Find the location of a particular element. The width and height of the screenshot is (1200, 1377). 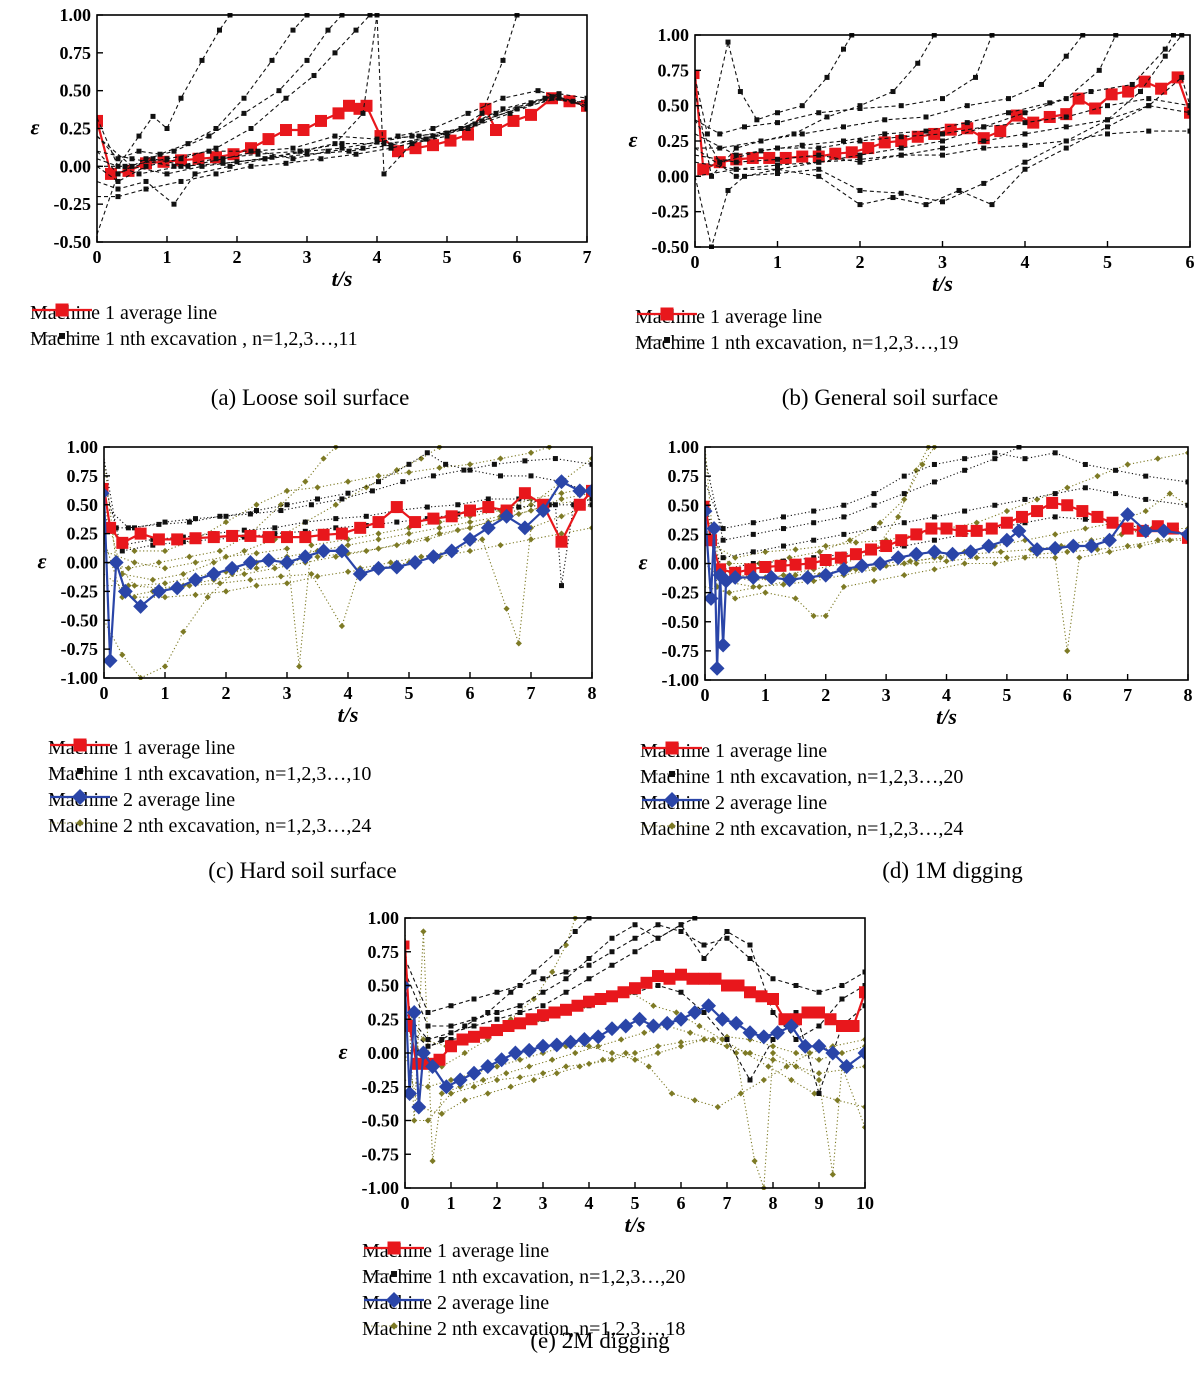

legend-symbol is located at coordinates (80, 823).